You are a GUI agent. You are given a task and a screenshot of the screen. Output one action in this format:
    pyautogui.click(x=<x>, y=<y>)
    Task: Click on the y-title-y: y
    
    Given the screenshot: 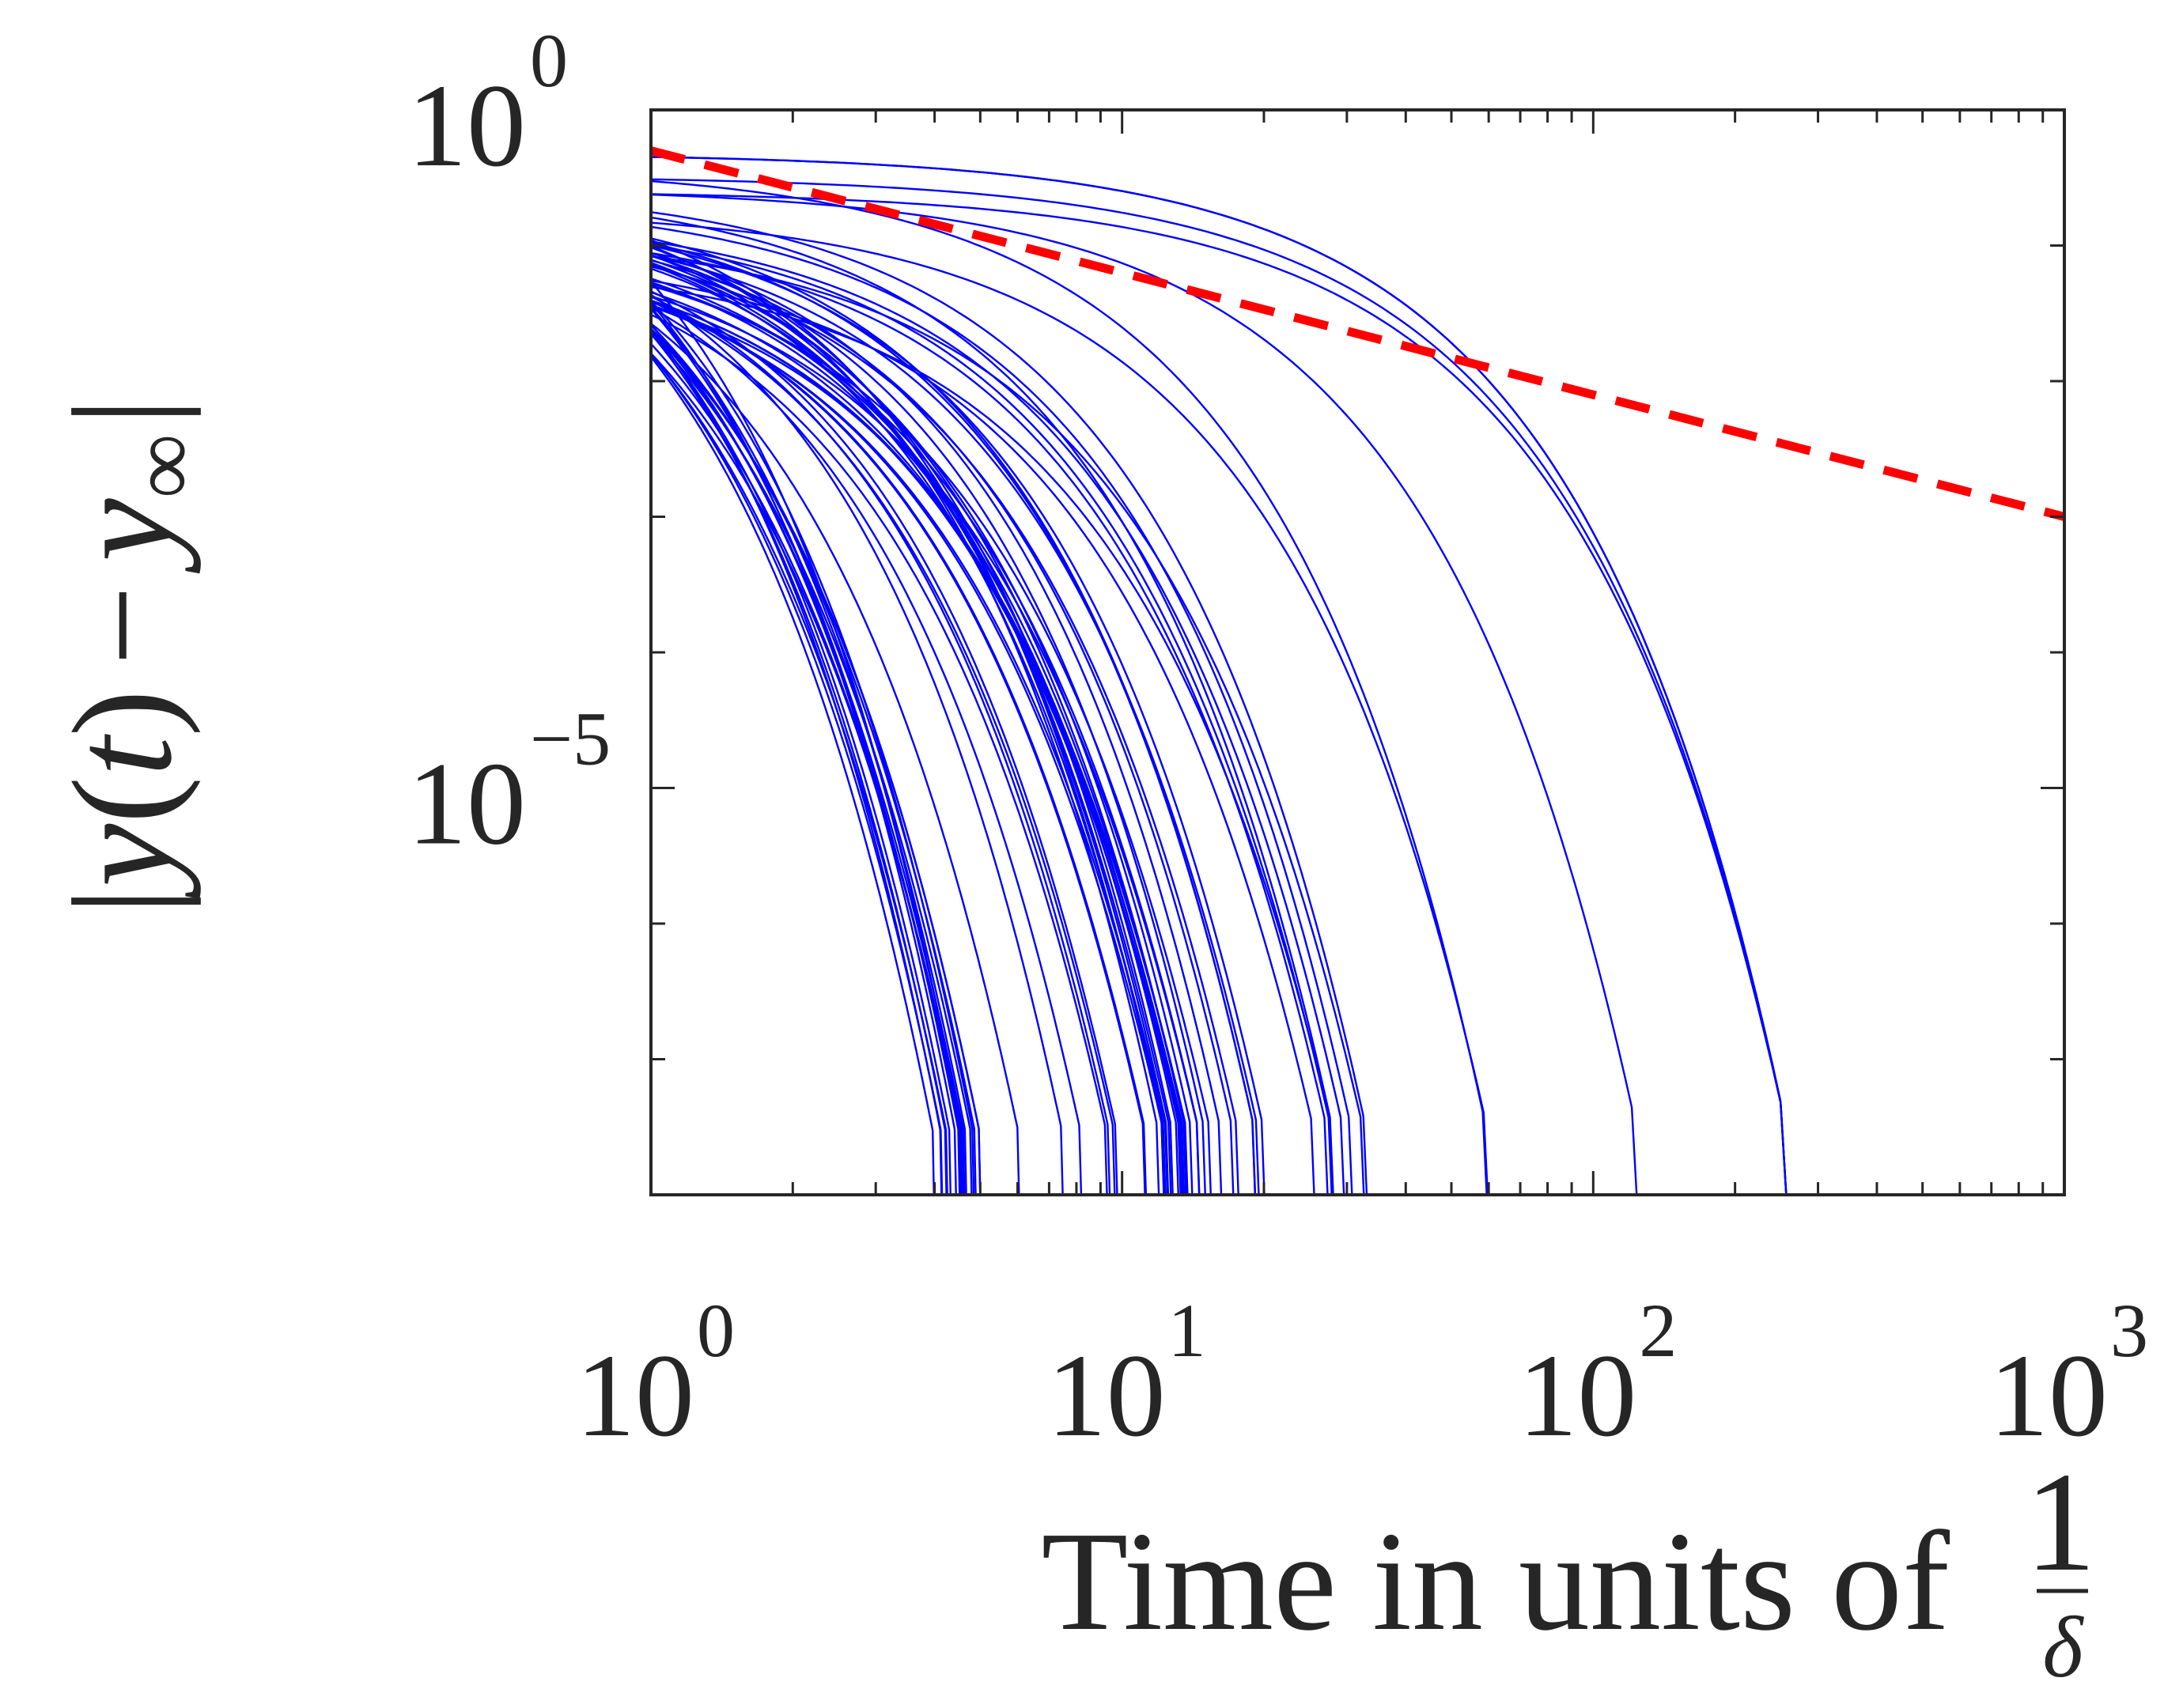 What is the action you would take?
    pyautogui.click(x=122, y=862)
    